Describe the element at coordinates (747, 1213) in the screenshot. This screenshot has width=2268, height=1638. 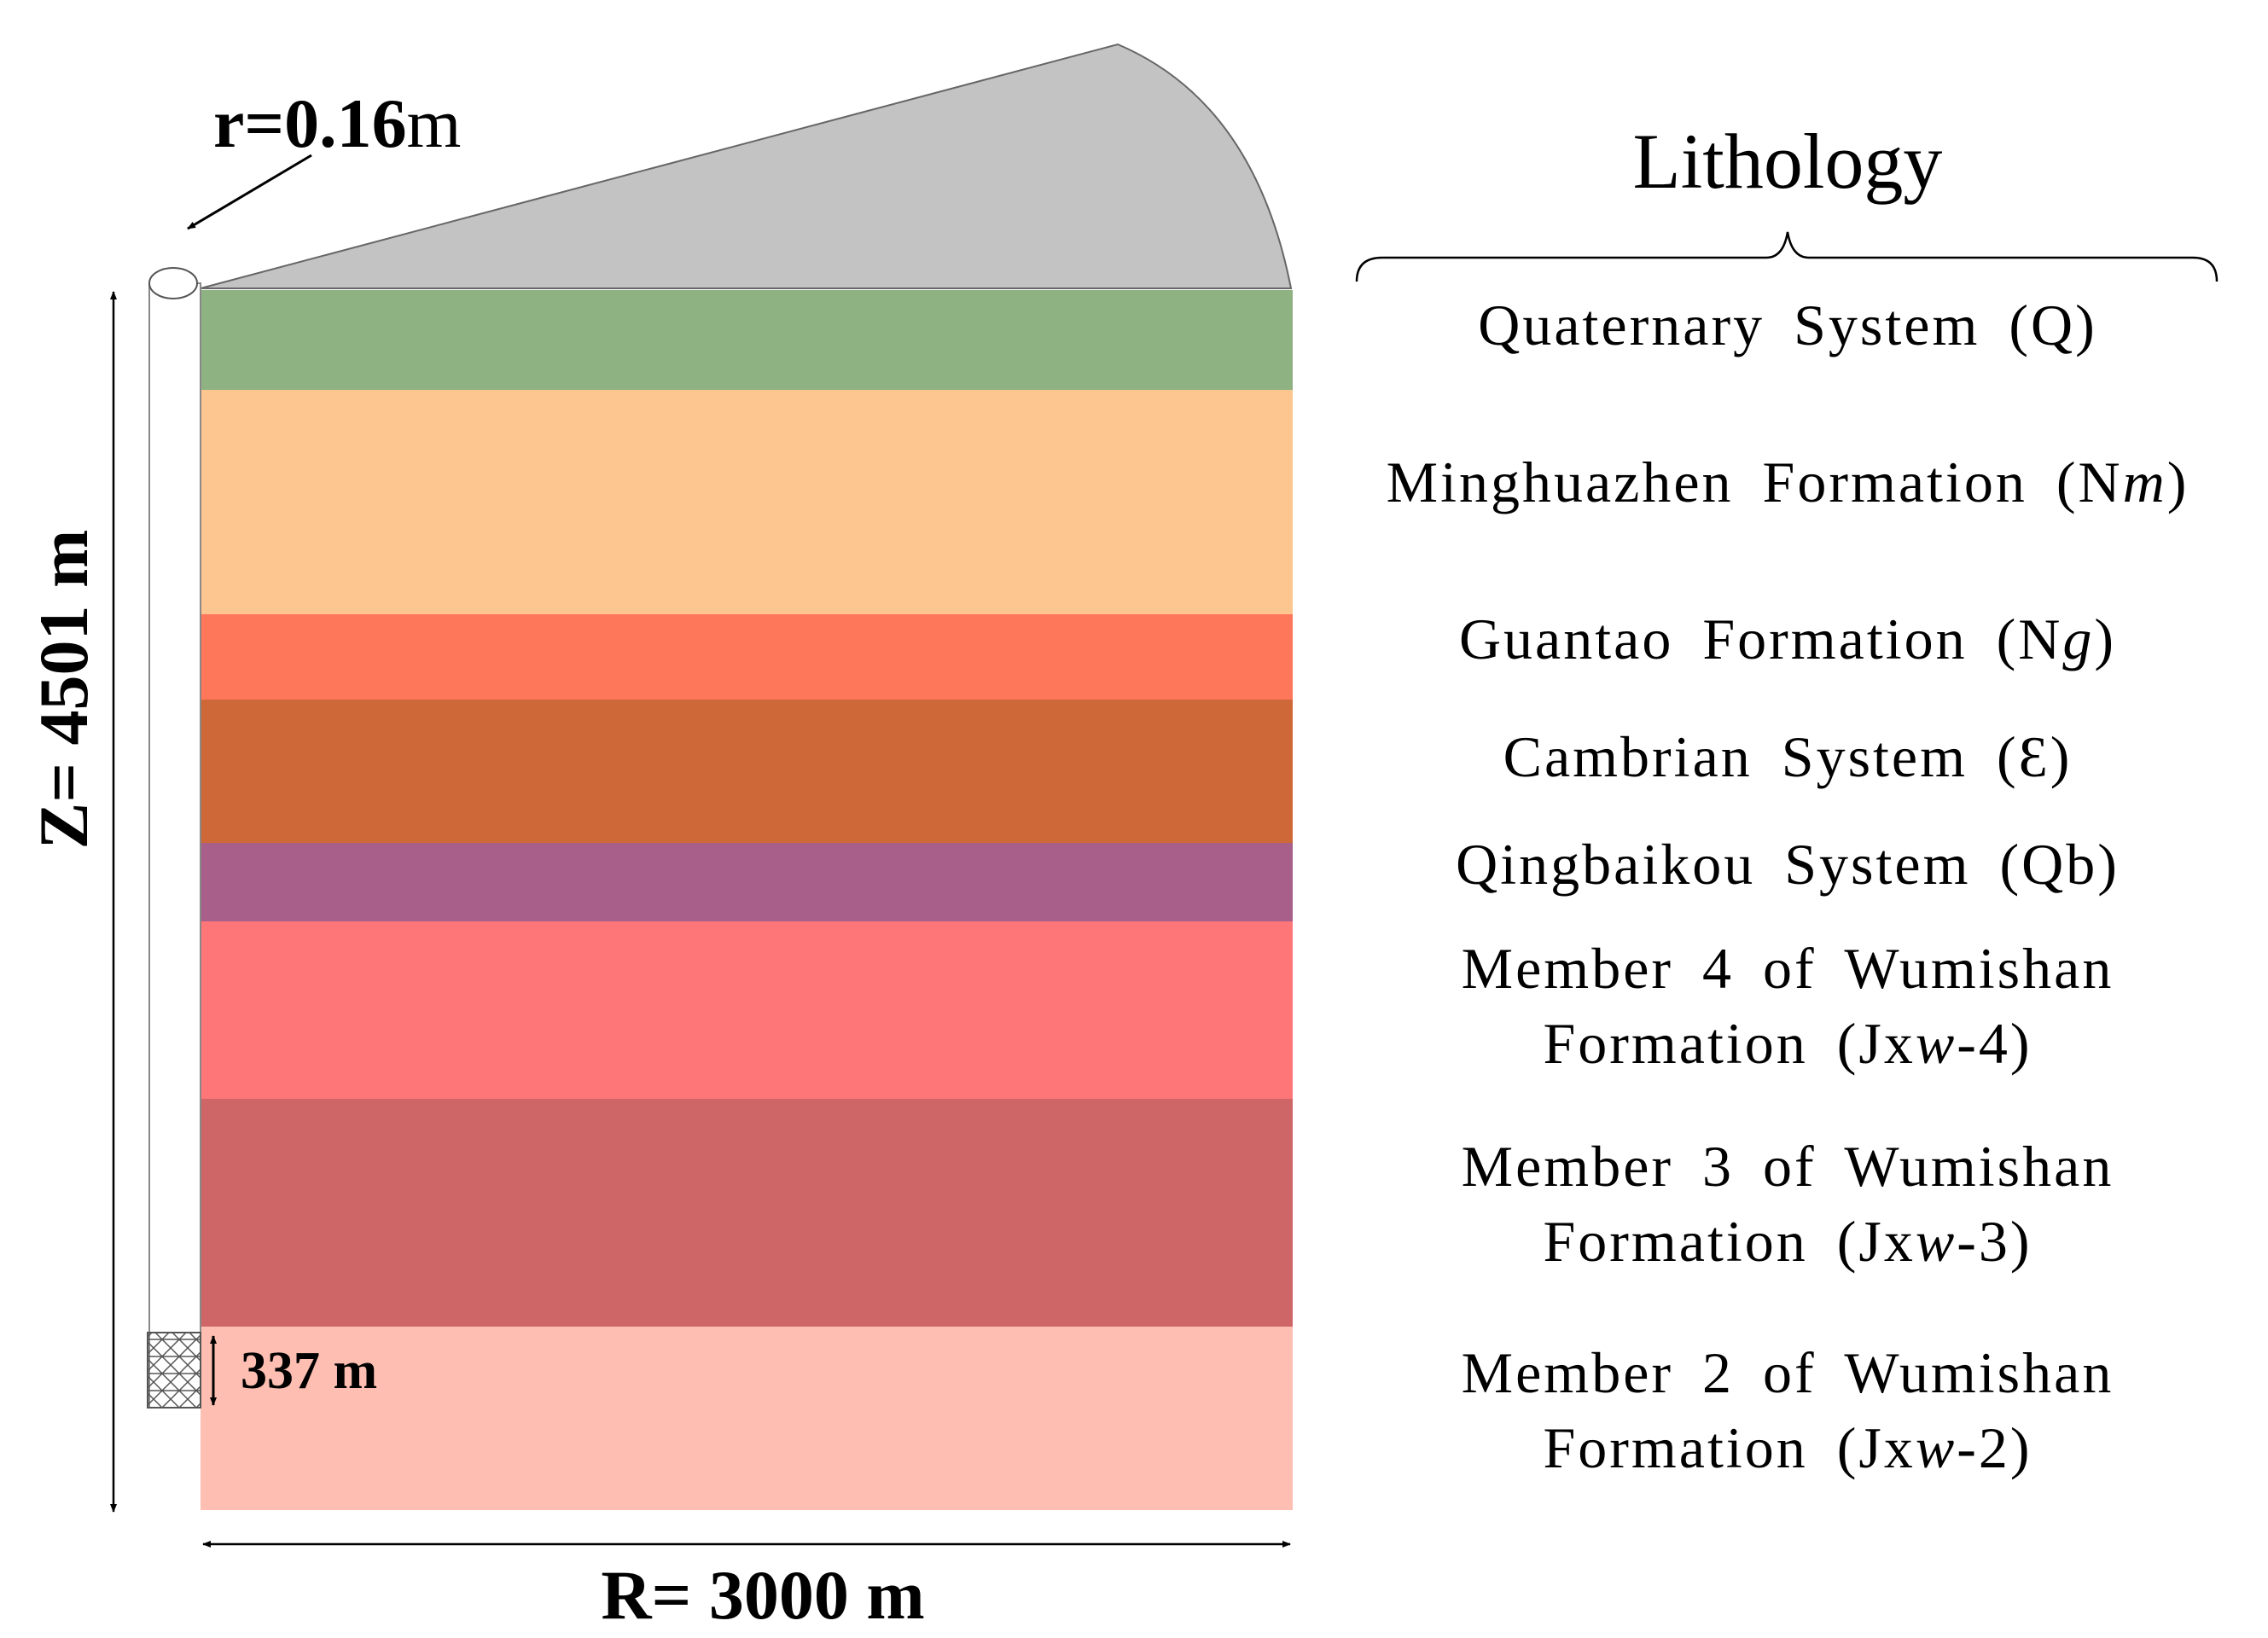
I see `layer-band-jxw3` at that location.